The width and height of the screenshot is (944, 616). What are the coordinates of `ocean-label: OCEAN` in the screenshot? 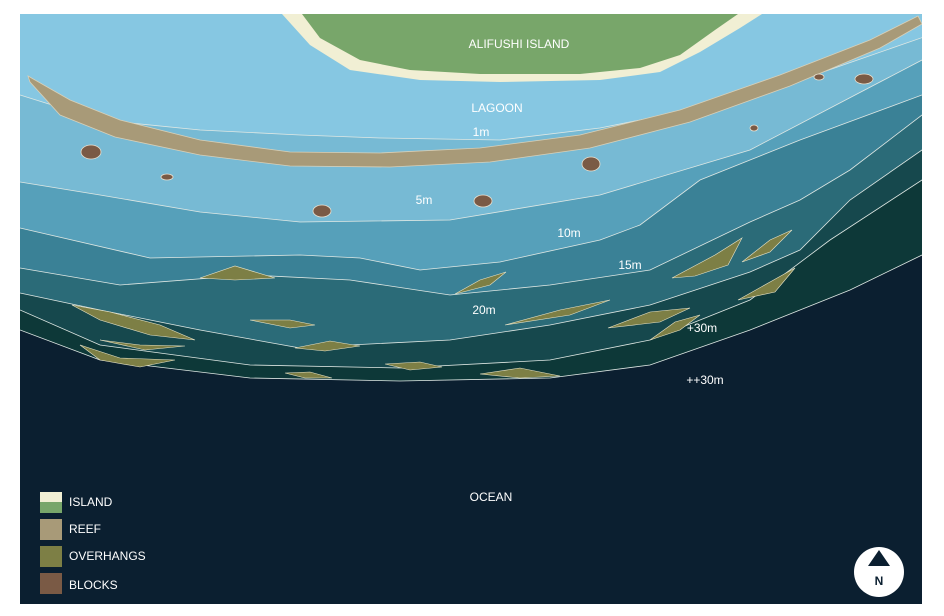 It's located at (491, 497).